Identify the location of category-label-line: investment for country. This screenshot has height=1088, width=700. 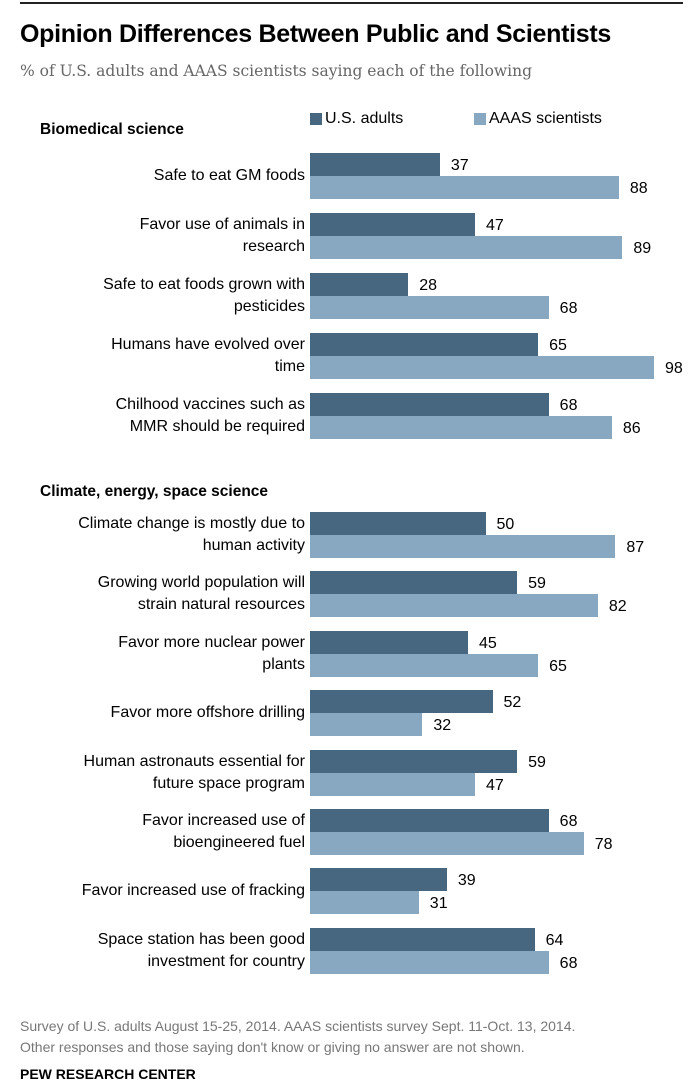
(226, 961).